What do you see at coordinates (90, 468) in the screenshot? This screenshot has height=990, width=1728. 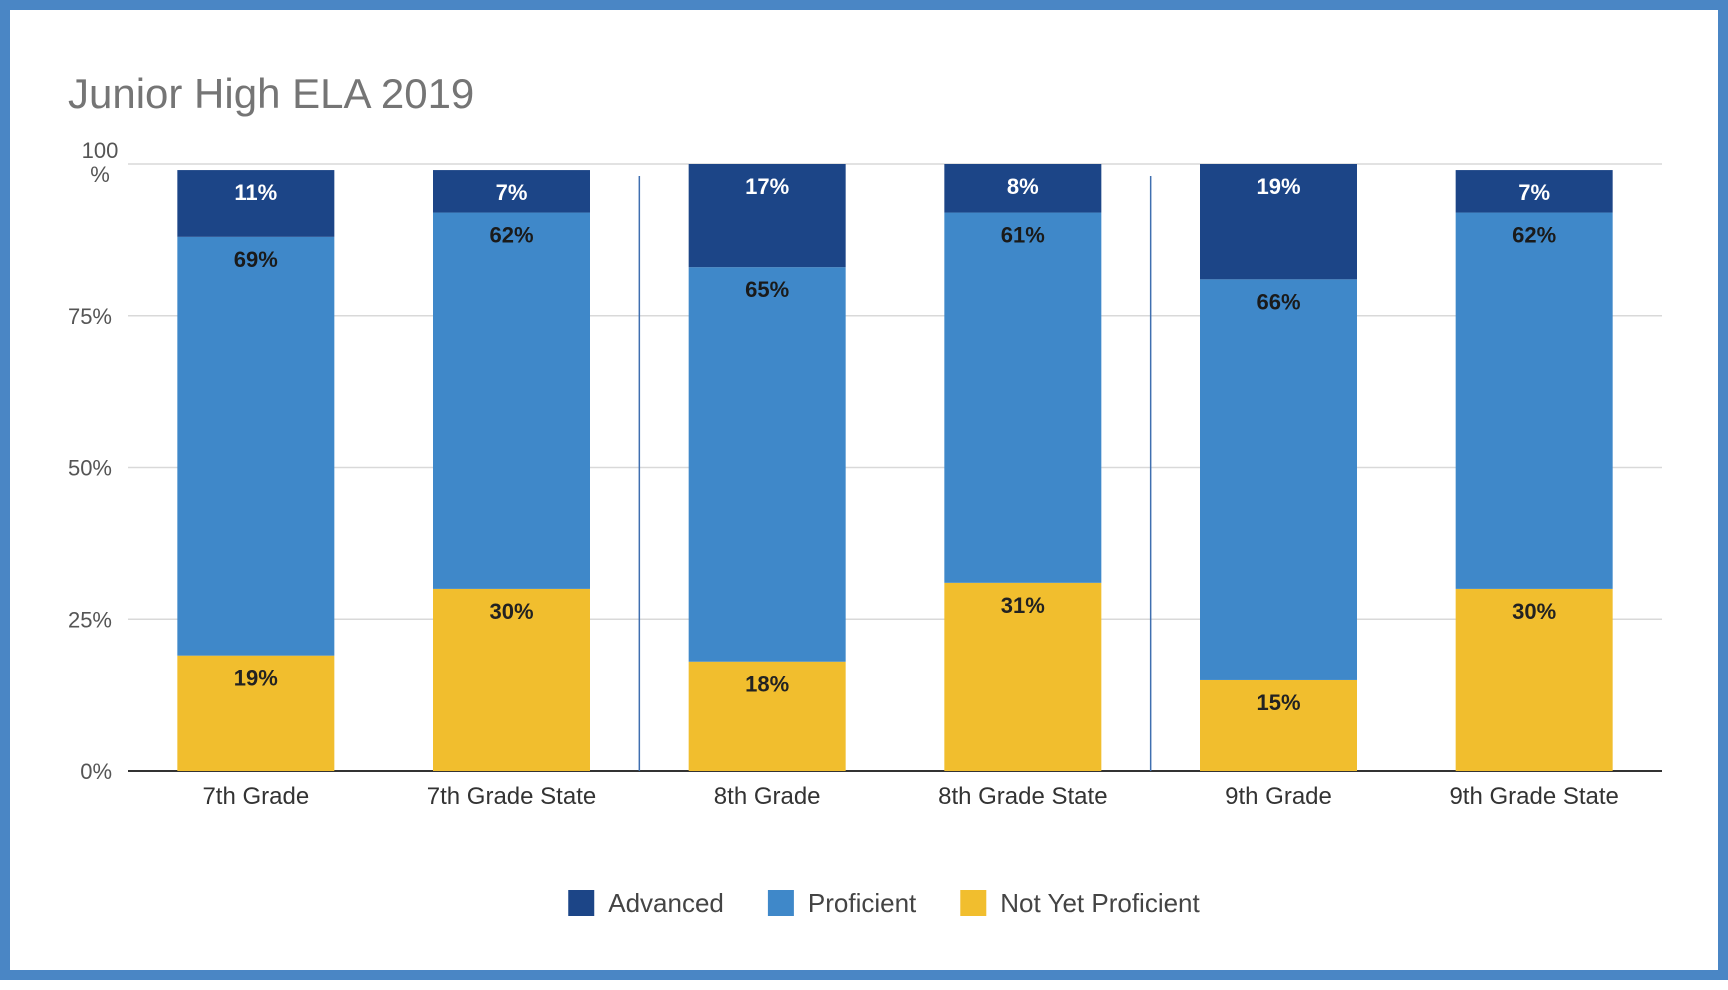 I see `y-tick-label: 50%` at bounding box center [90, 468].